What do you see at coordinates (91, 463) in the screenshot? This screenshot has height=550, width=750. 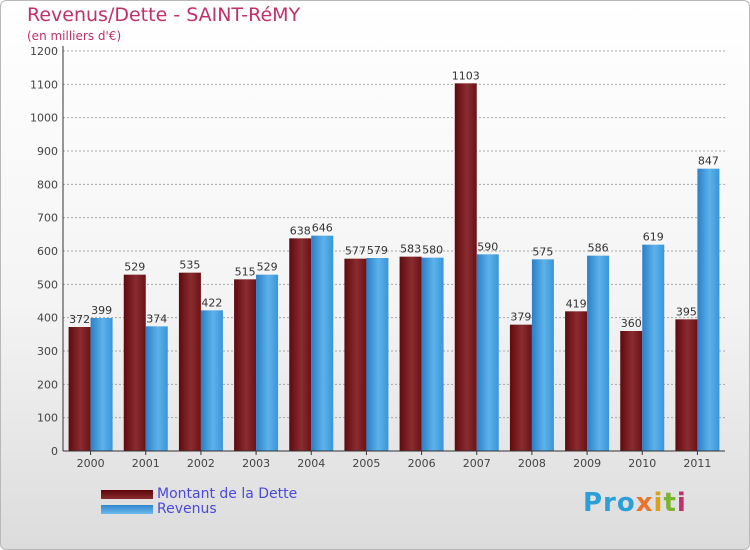 I see `x-tick-label: 2000` at bounding box center [91, 463].